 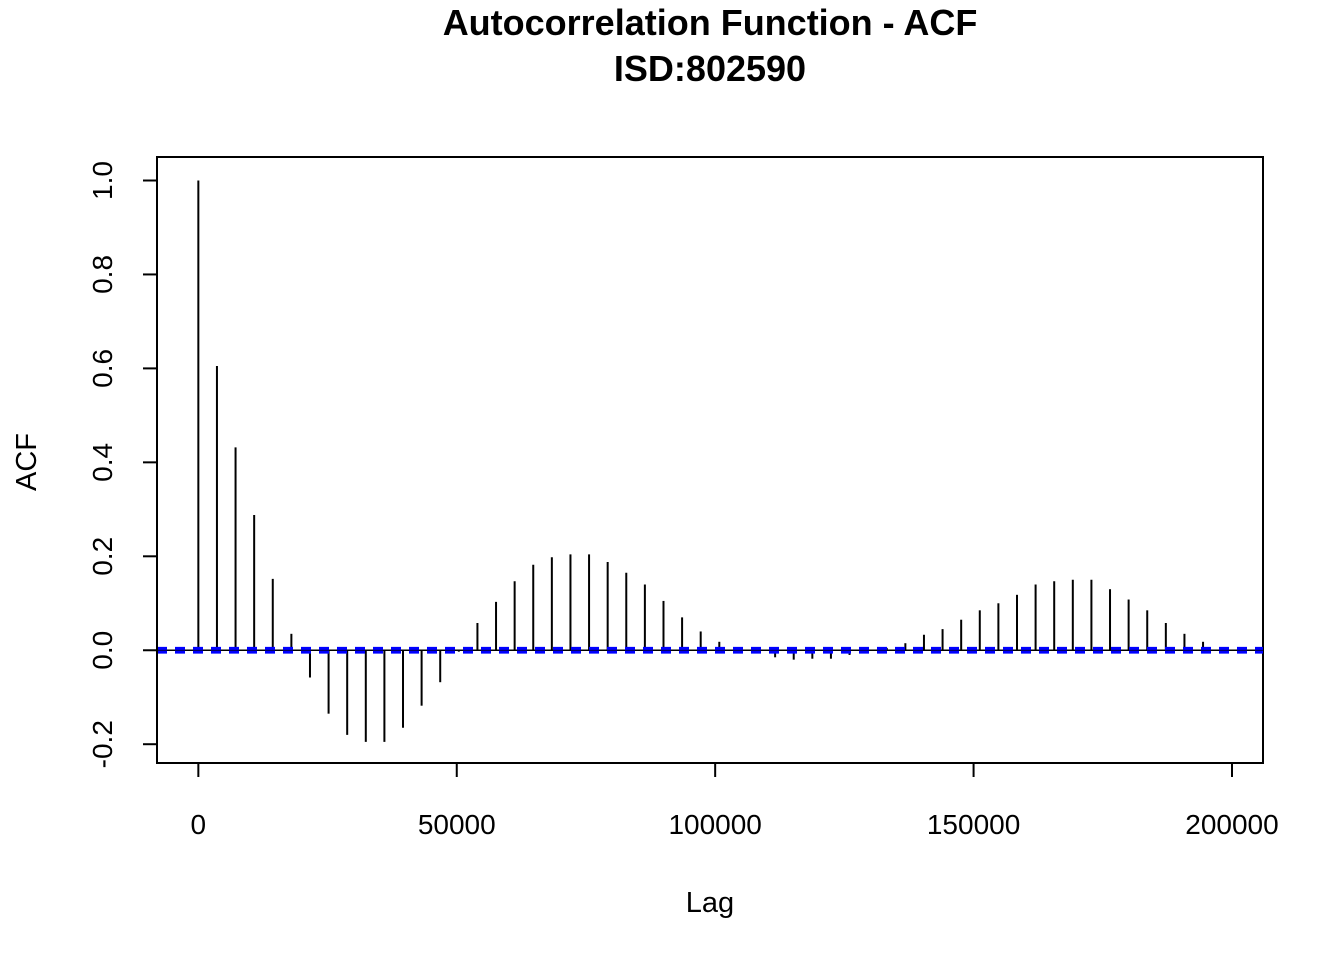 What do you see at coordinates (199, 824) in the screenshot?
I see `x-tick-label: 0` at bounding box center [199, 824].